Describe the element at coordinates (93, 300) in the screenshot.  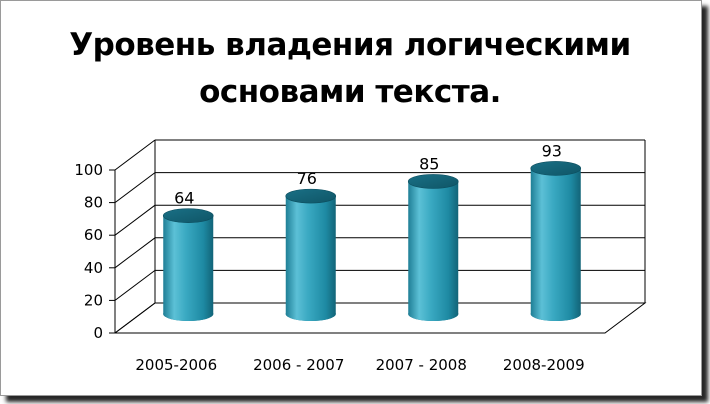
I see `y-tick-label: 20` at that location.